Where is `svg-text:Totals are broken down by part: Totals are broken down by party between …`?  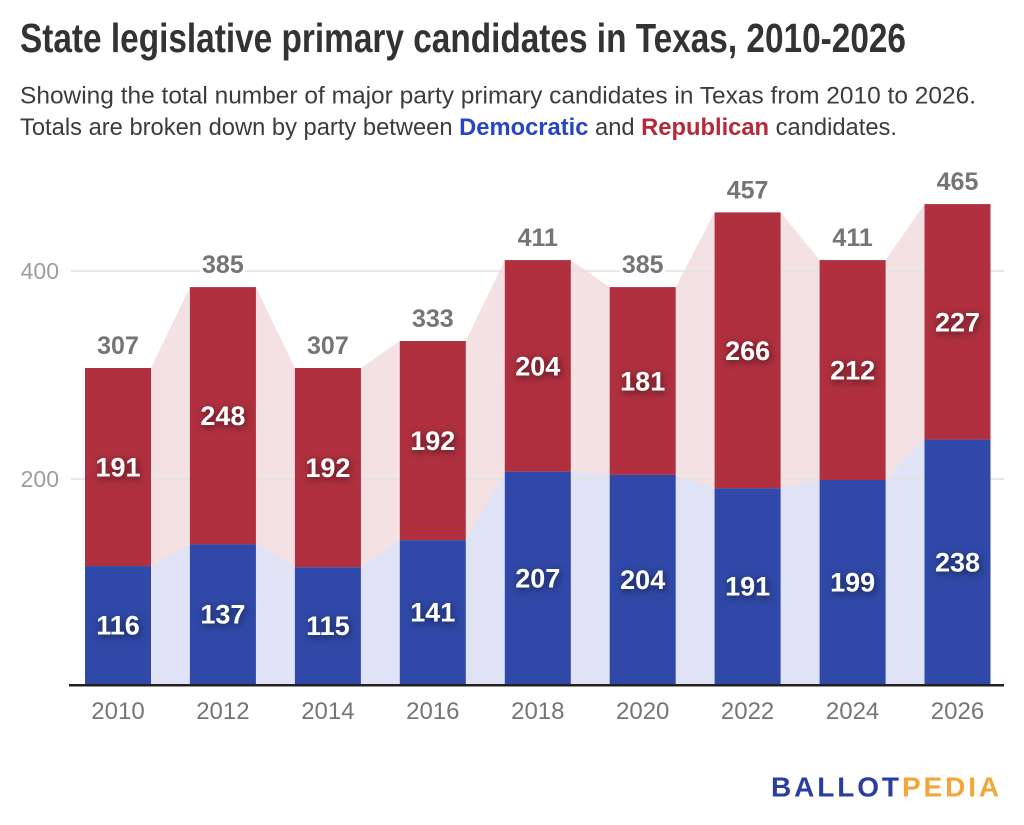
svg-text:Totals are broken down by part: Totals are broken down by party between … is located at coordinates (458, 127).